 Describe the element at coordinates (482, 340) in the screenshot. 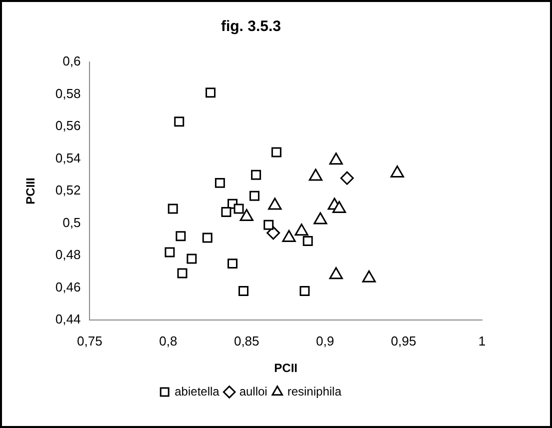

I see `x-tick-label: 1` at that location.